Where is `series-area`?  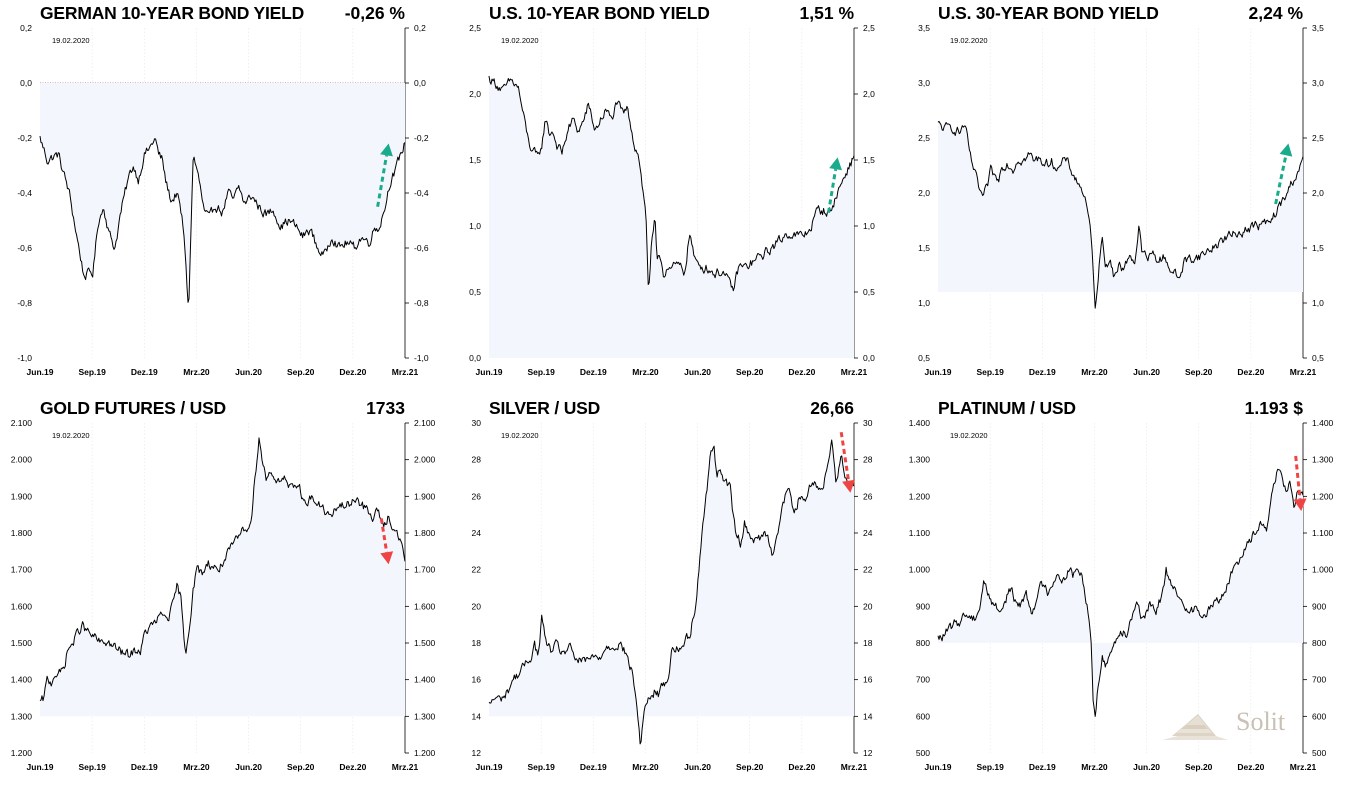
series-area is located at coordinates (222, 577).